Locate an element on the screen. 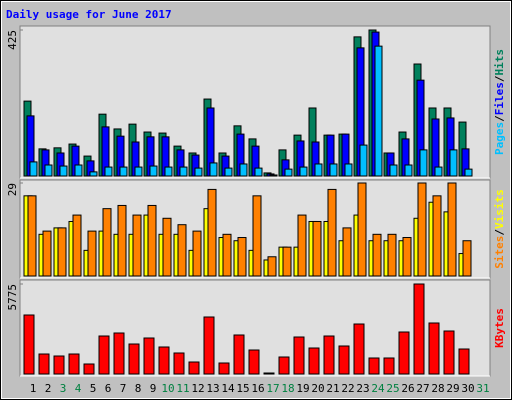  x-tick-label: 13 is located at coordinates (212, 388).